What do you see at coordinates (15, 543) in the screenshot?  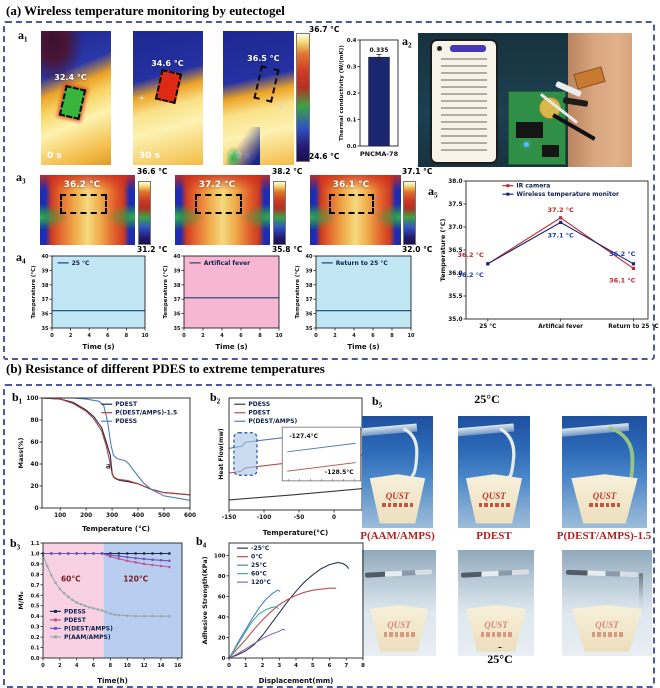 I see `panel-label-b3: b₃` at bounding box center [15, 543].